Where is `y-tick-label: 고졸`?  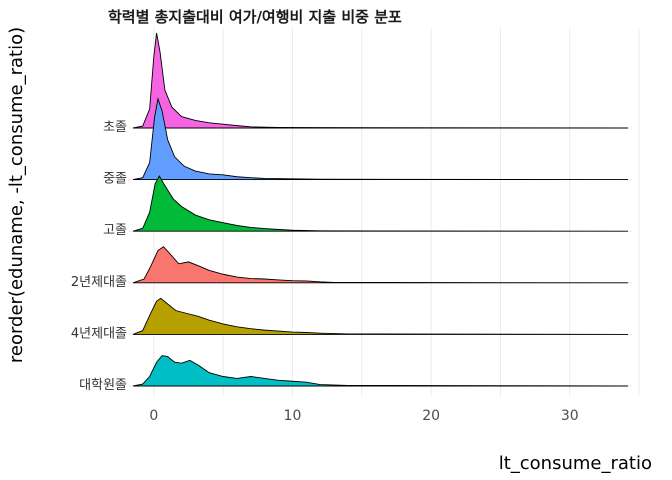
y-tick-label: 고졸 is located at coordinates (115, 230).